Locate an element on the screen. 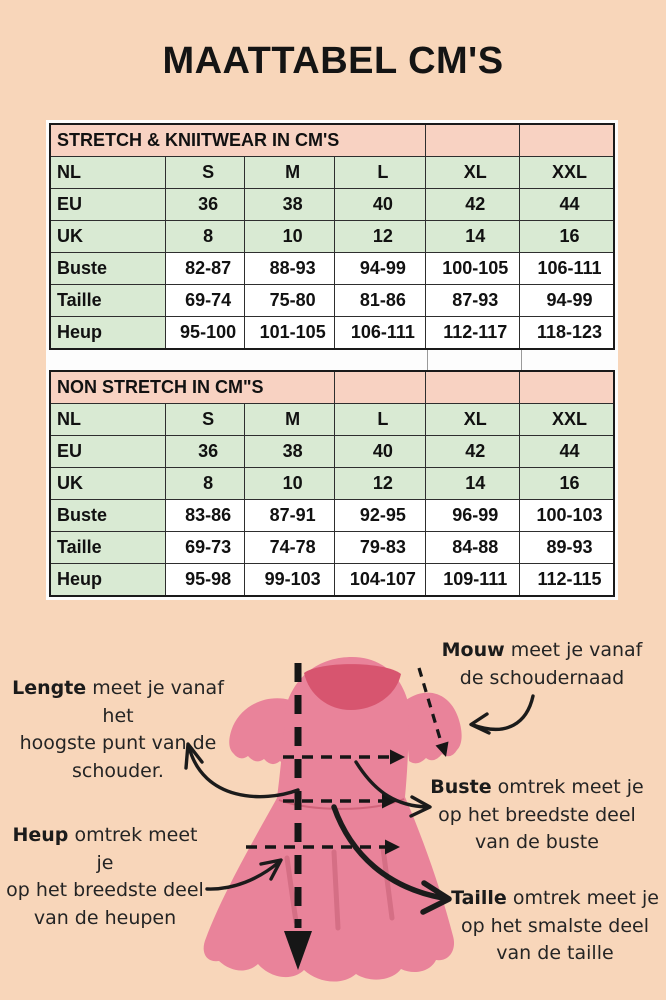  size-value-cell: 101-105 is located at coordinates (290, 333).